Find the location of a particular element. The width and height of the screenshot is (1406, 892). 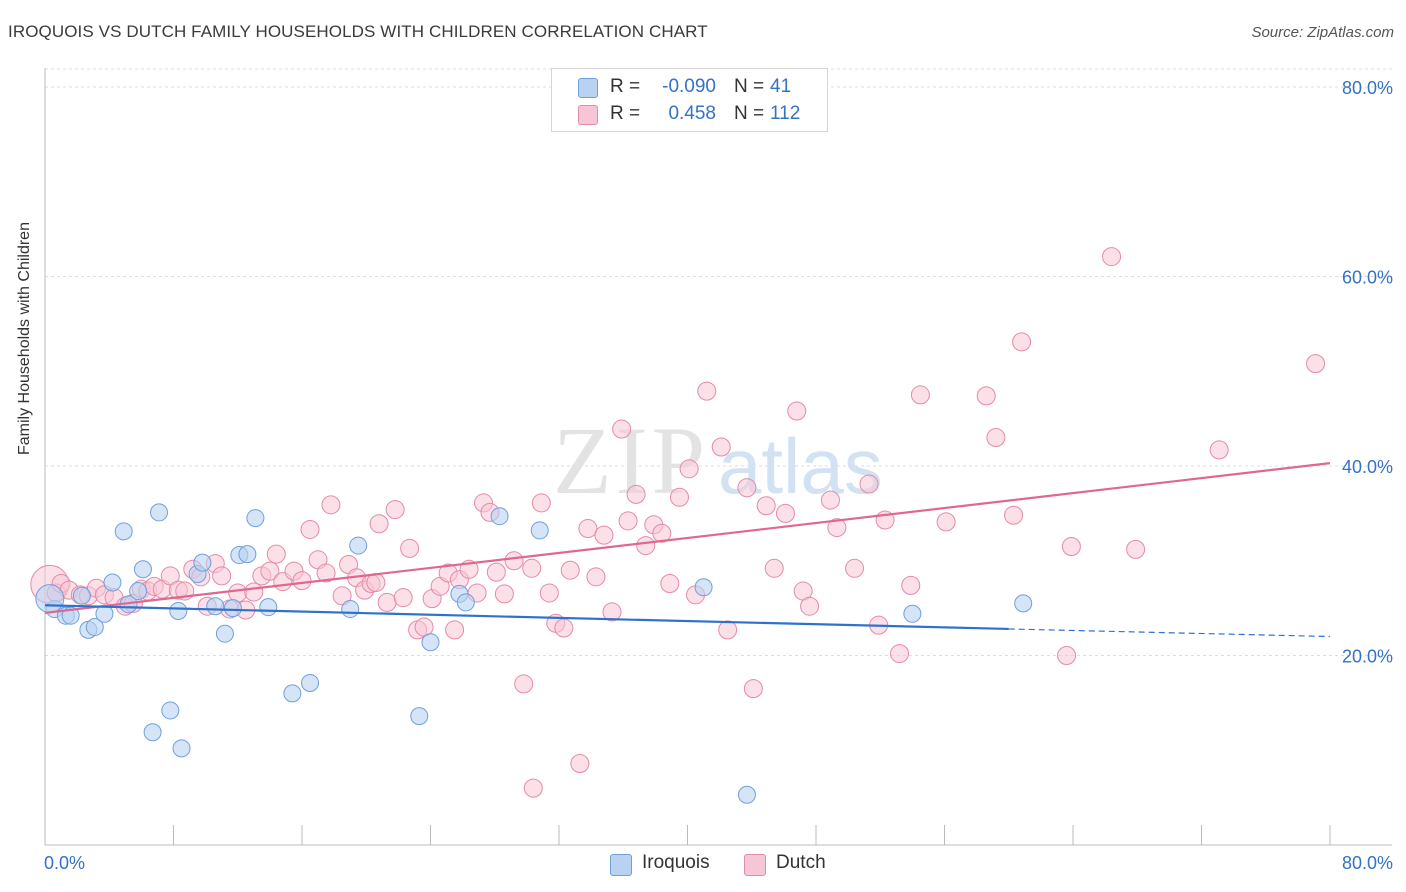

stats-legend: R = -0.090 N = 41 R = 0.458 N = 112 is located at coordinates (689, 100).